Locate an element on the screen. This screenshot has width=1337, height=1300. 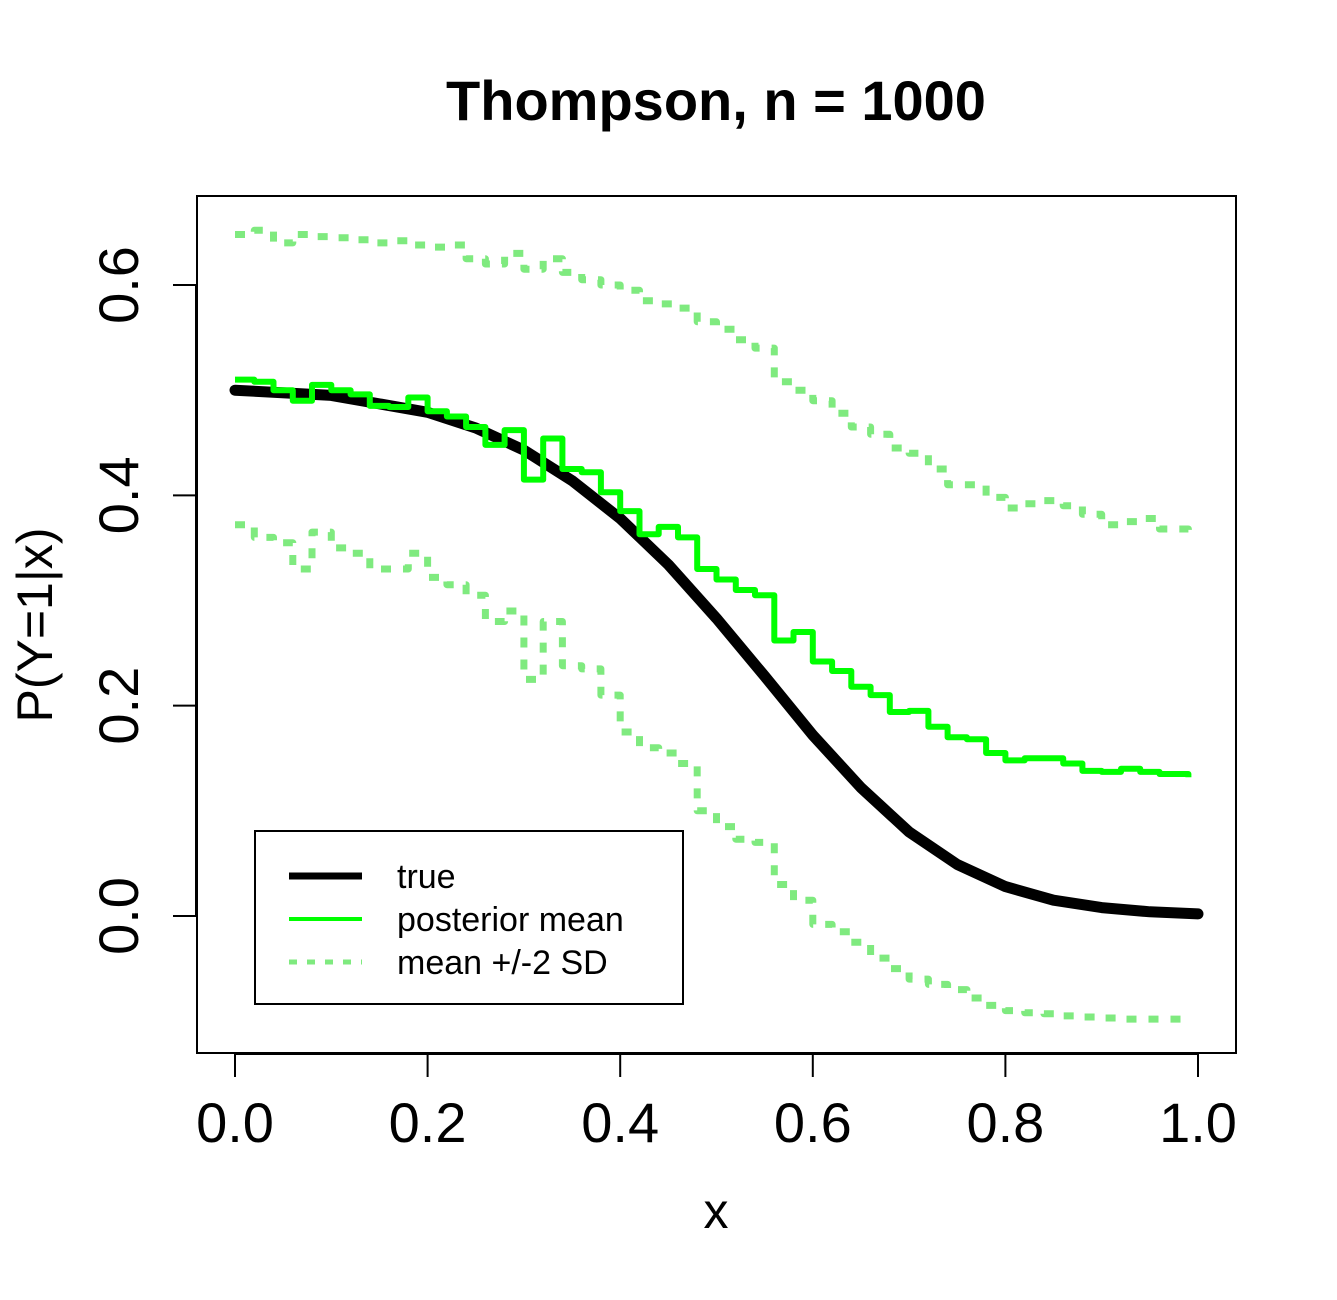
x-tick-label: 0.2 is located at coordinates (428, 1122).